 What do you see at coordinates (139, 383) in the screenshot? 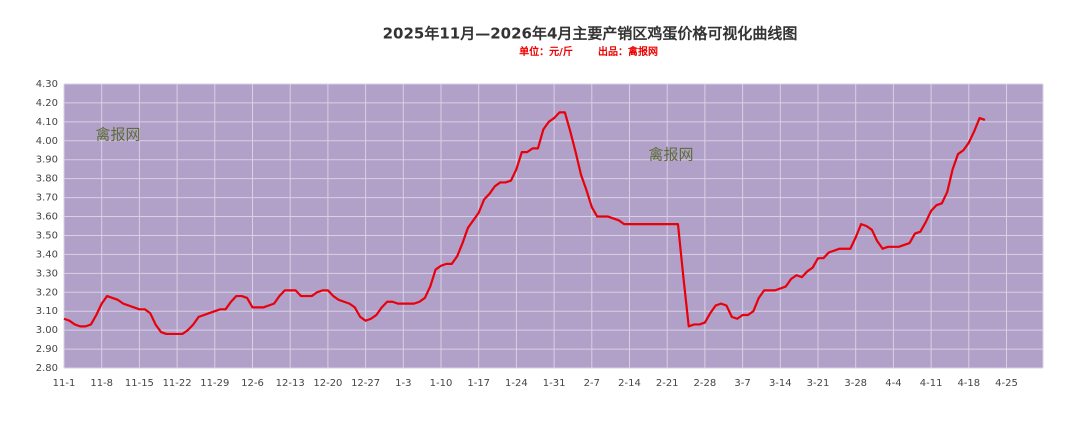
I see `x-tick-label: 11-15` at bounding box center [139, 383].